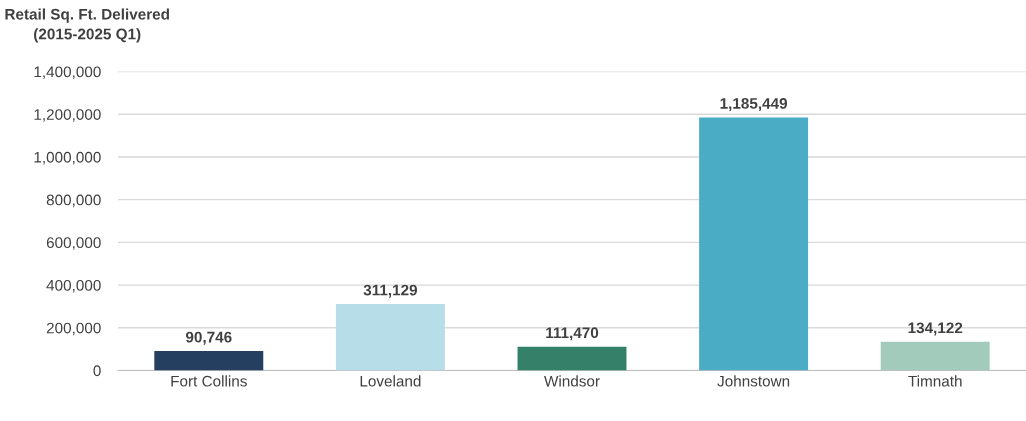  Describe the element at coordinates (73, 286) in the screenshot. I see `y-tick-label: 400,000` at that location.